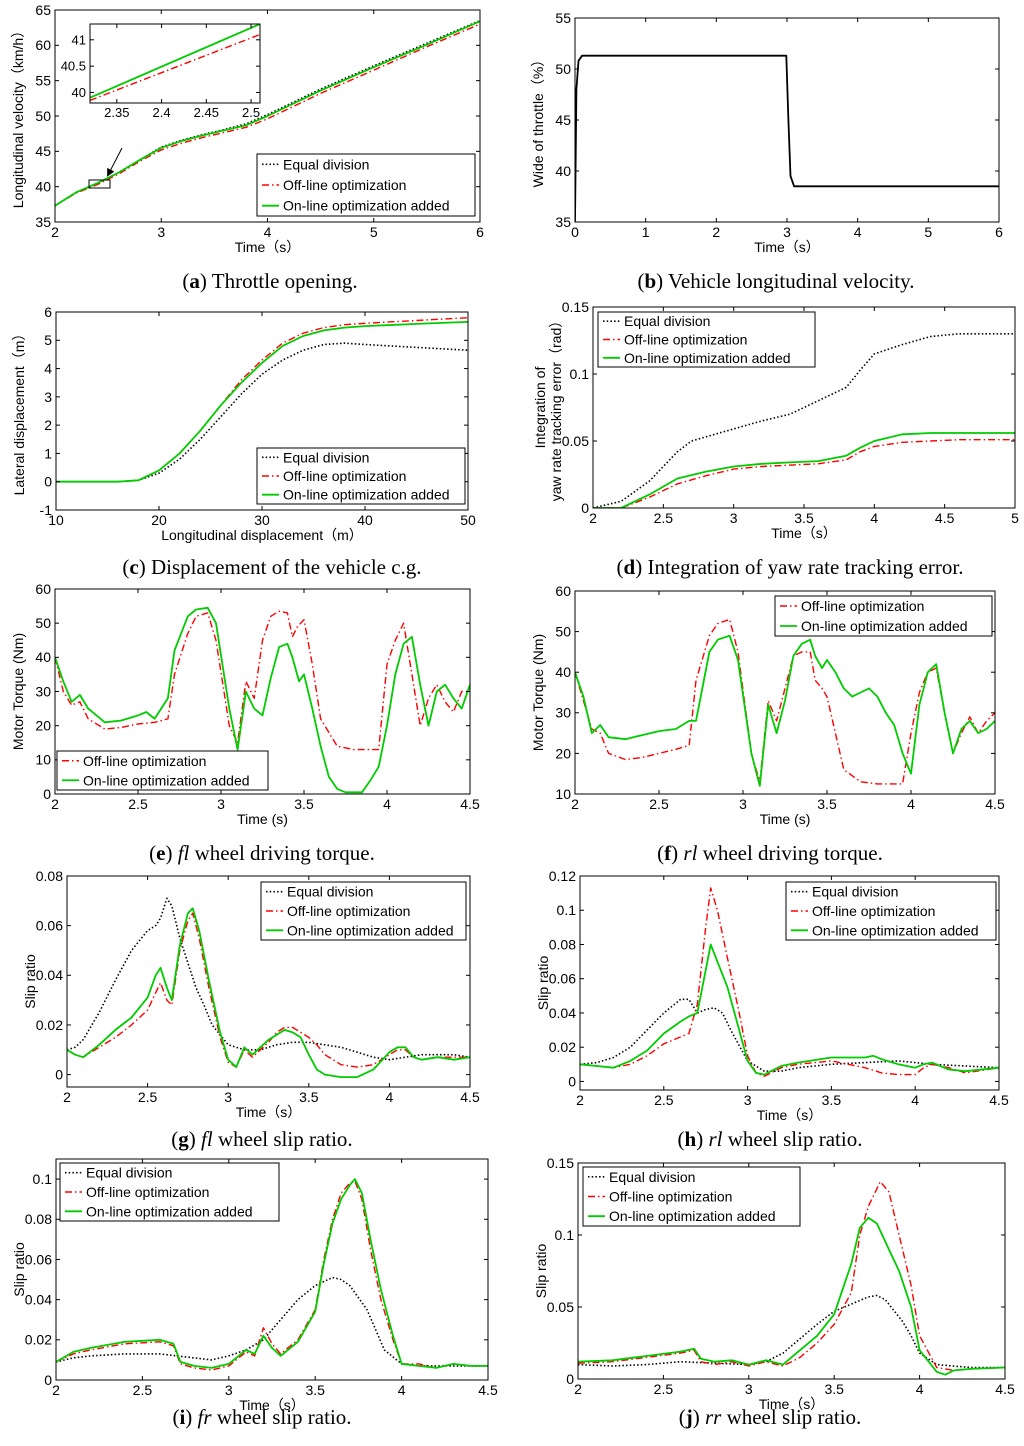 The image size is (1024, 1446). Describe the element at coordinates (48, 397) in the screenshot. I see `y-tick-label: 3` at that location.